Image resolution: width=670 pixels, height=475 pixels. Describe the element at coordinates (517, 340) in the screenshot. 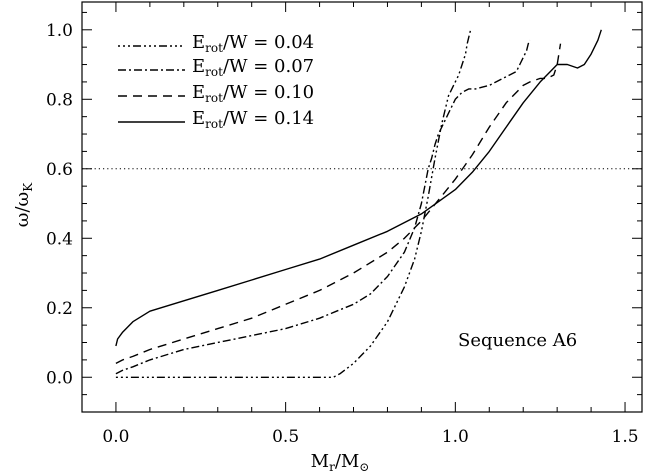

I see `sequence-annotation: Sequence A6` at that location.